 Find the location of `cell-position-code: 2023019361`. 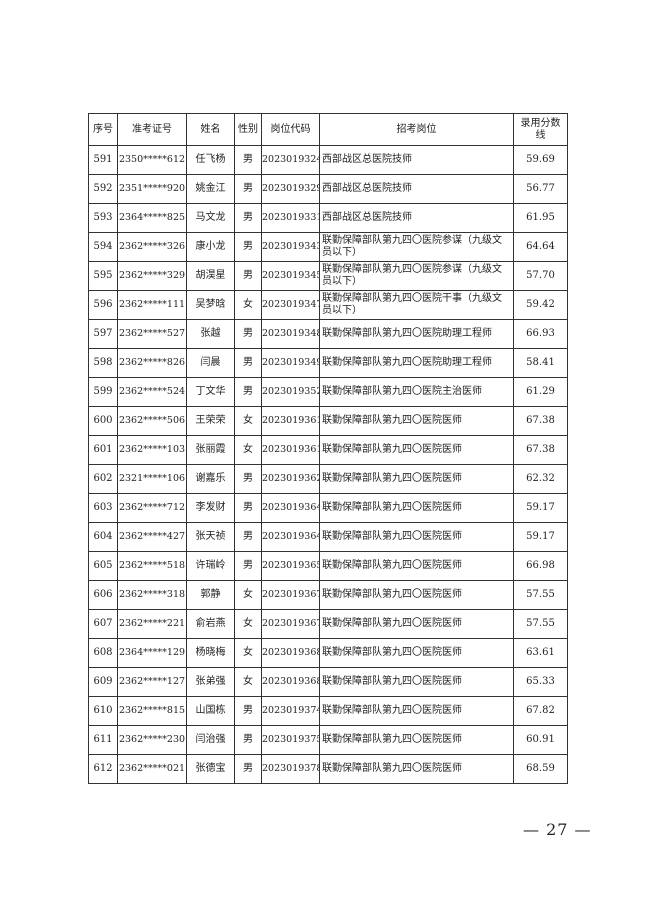

cell-position-code: 2023019361 is located at coordinates (290, 421).